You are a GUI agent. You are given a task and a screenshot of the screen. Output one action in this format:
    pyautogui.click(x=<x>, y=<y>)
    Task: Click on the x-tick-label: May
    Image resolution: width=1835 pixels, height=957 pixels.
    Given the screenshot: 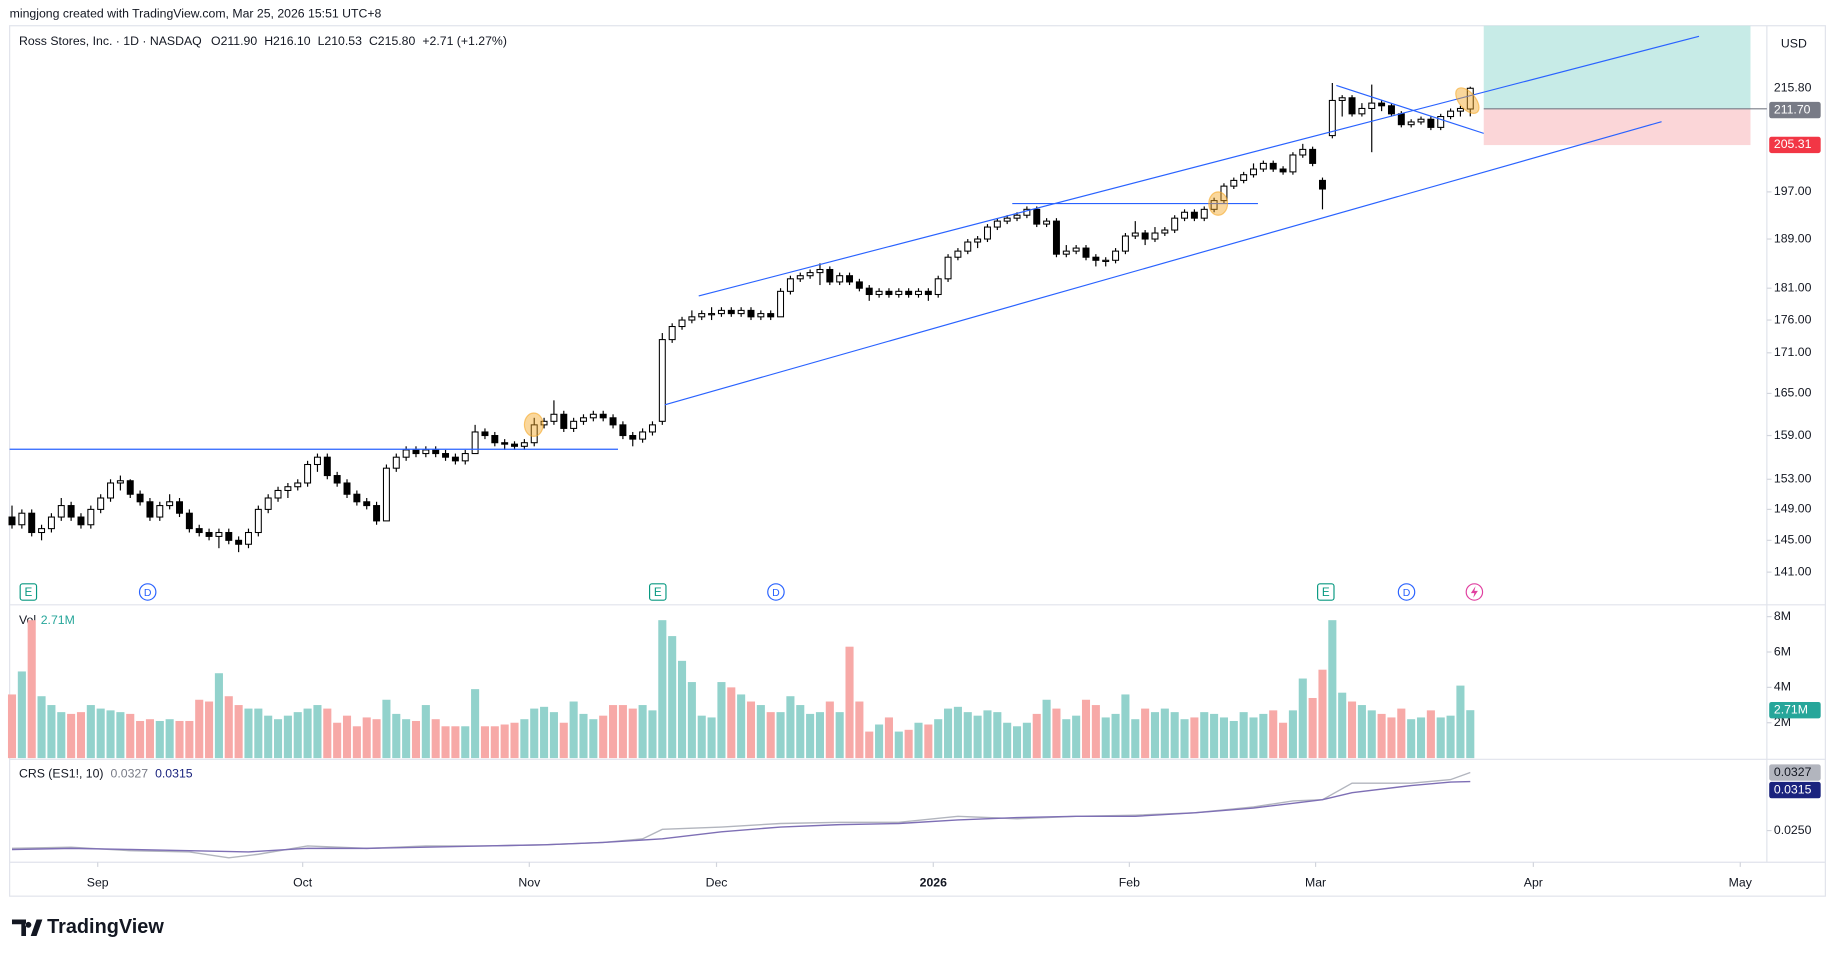 What is the action you would take?
    pyautogui.click(x=1741, y=883)
    